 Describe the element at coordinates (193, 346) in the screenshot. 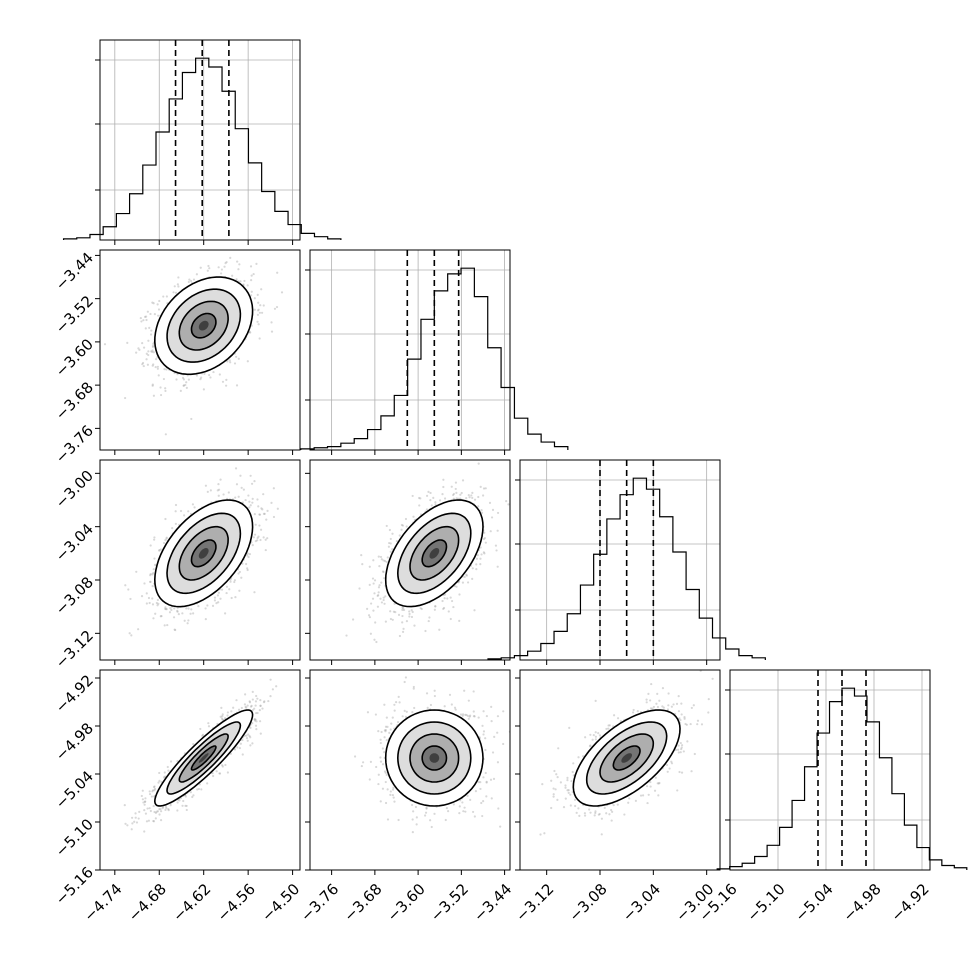

I see `panel-content` at that location.